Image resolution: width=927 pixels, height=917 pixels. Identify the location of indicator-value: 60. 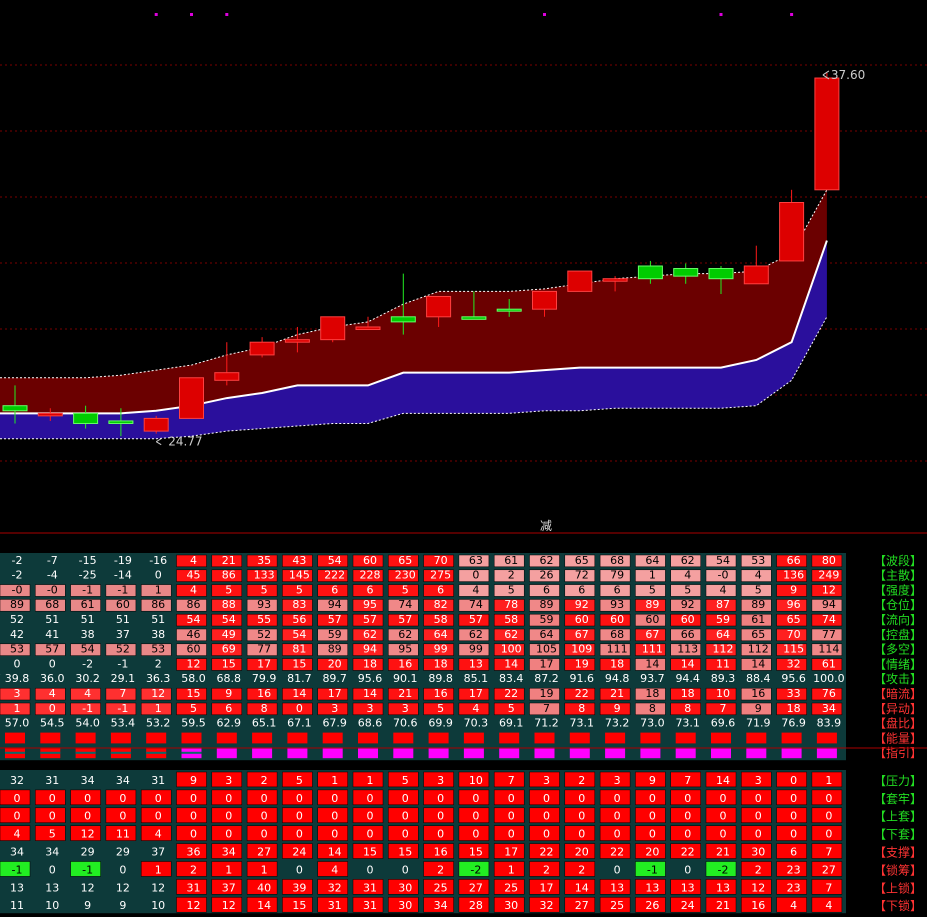
(123, 604).